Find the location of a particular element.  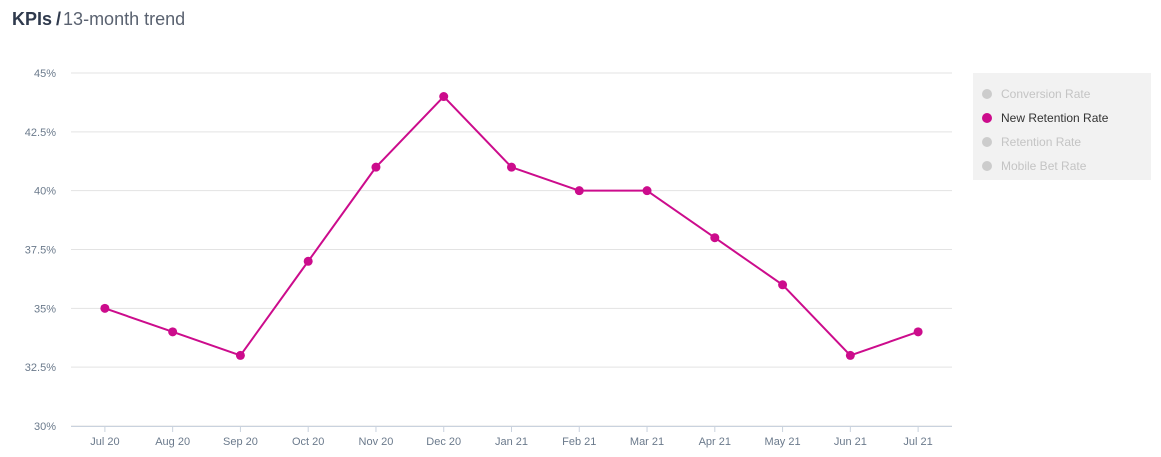

legend-item-mobile-bet-rate: Mobile Bet Rate is located at coordinates (1062, 166).